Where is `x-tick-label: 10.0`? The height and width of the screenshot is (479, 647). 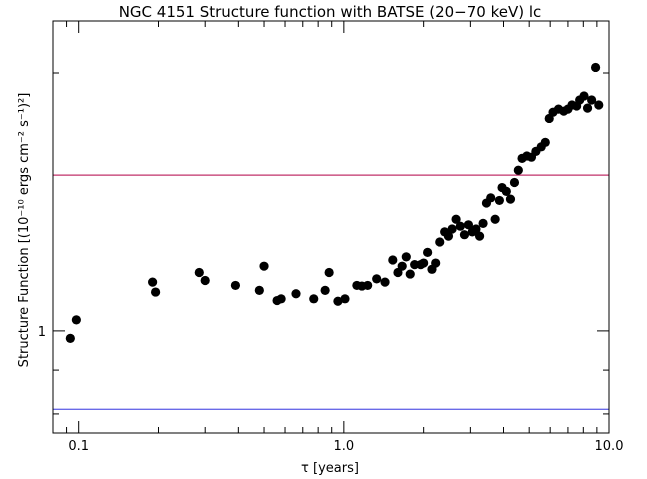
x-tick-label: 10.0 is located at coordinates (609, 446).